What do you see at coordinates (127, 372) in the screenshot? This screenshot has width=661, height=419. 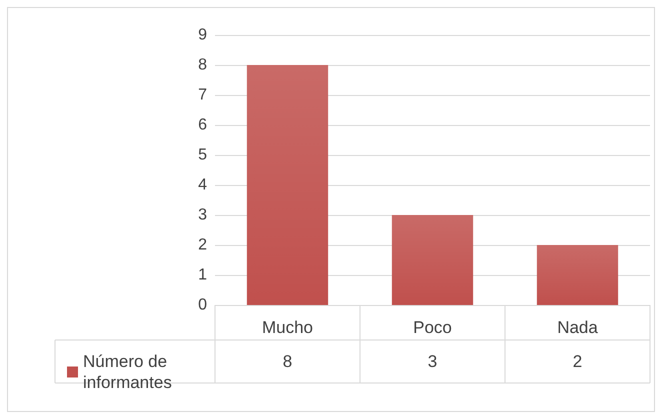 I see `legend-label: Número de informantes` at bounding box center [127, 372].